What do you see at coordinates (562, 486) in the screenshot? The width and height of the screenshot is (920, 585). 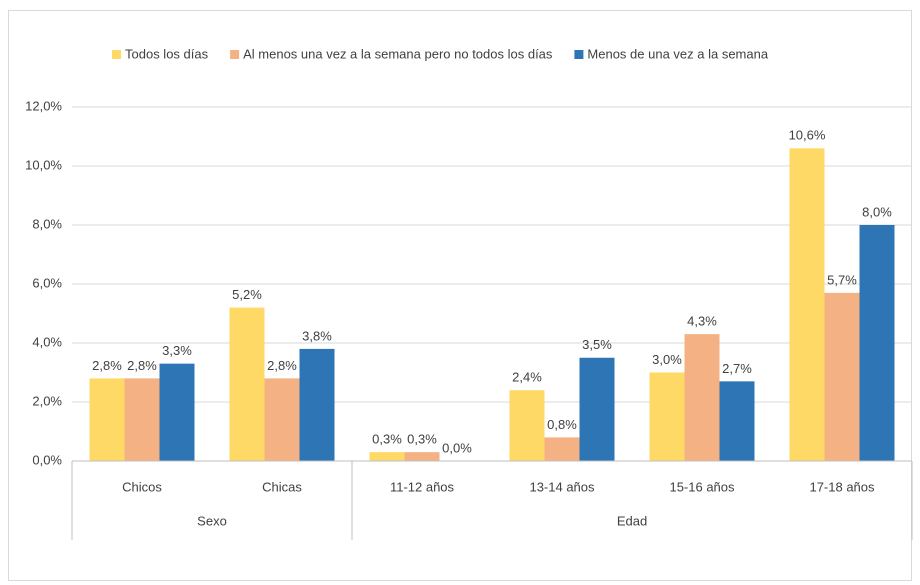 I see `x-tick-label: 13-14 años` at bounding box center [562, 486].